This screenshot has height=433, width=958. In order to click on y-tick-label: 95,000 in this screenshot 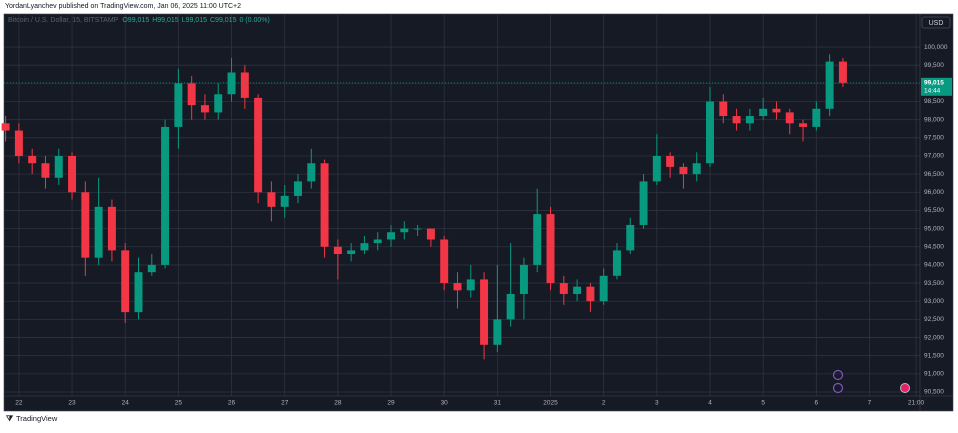, I will do `click(934, 228)`.